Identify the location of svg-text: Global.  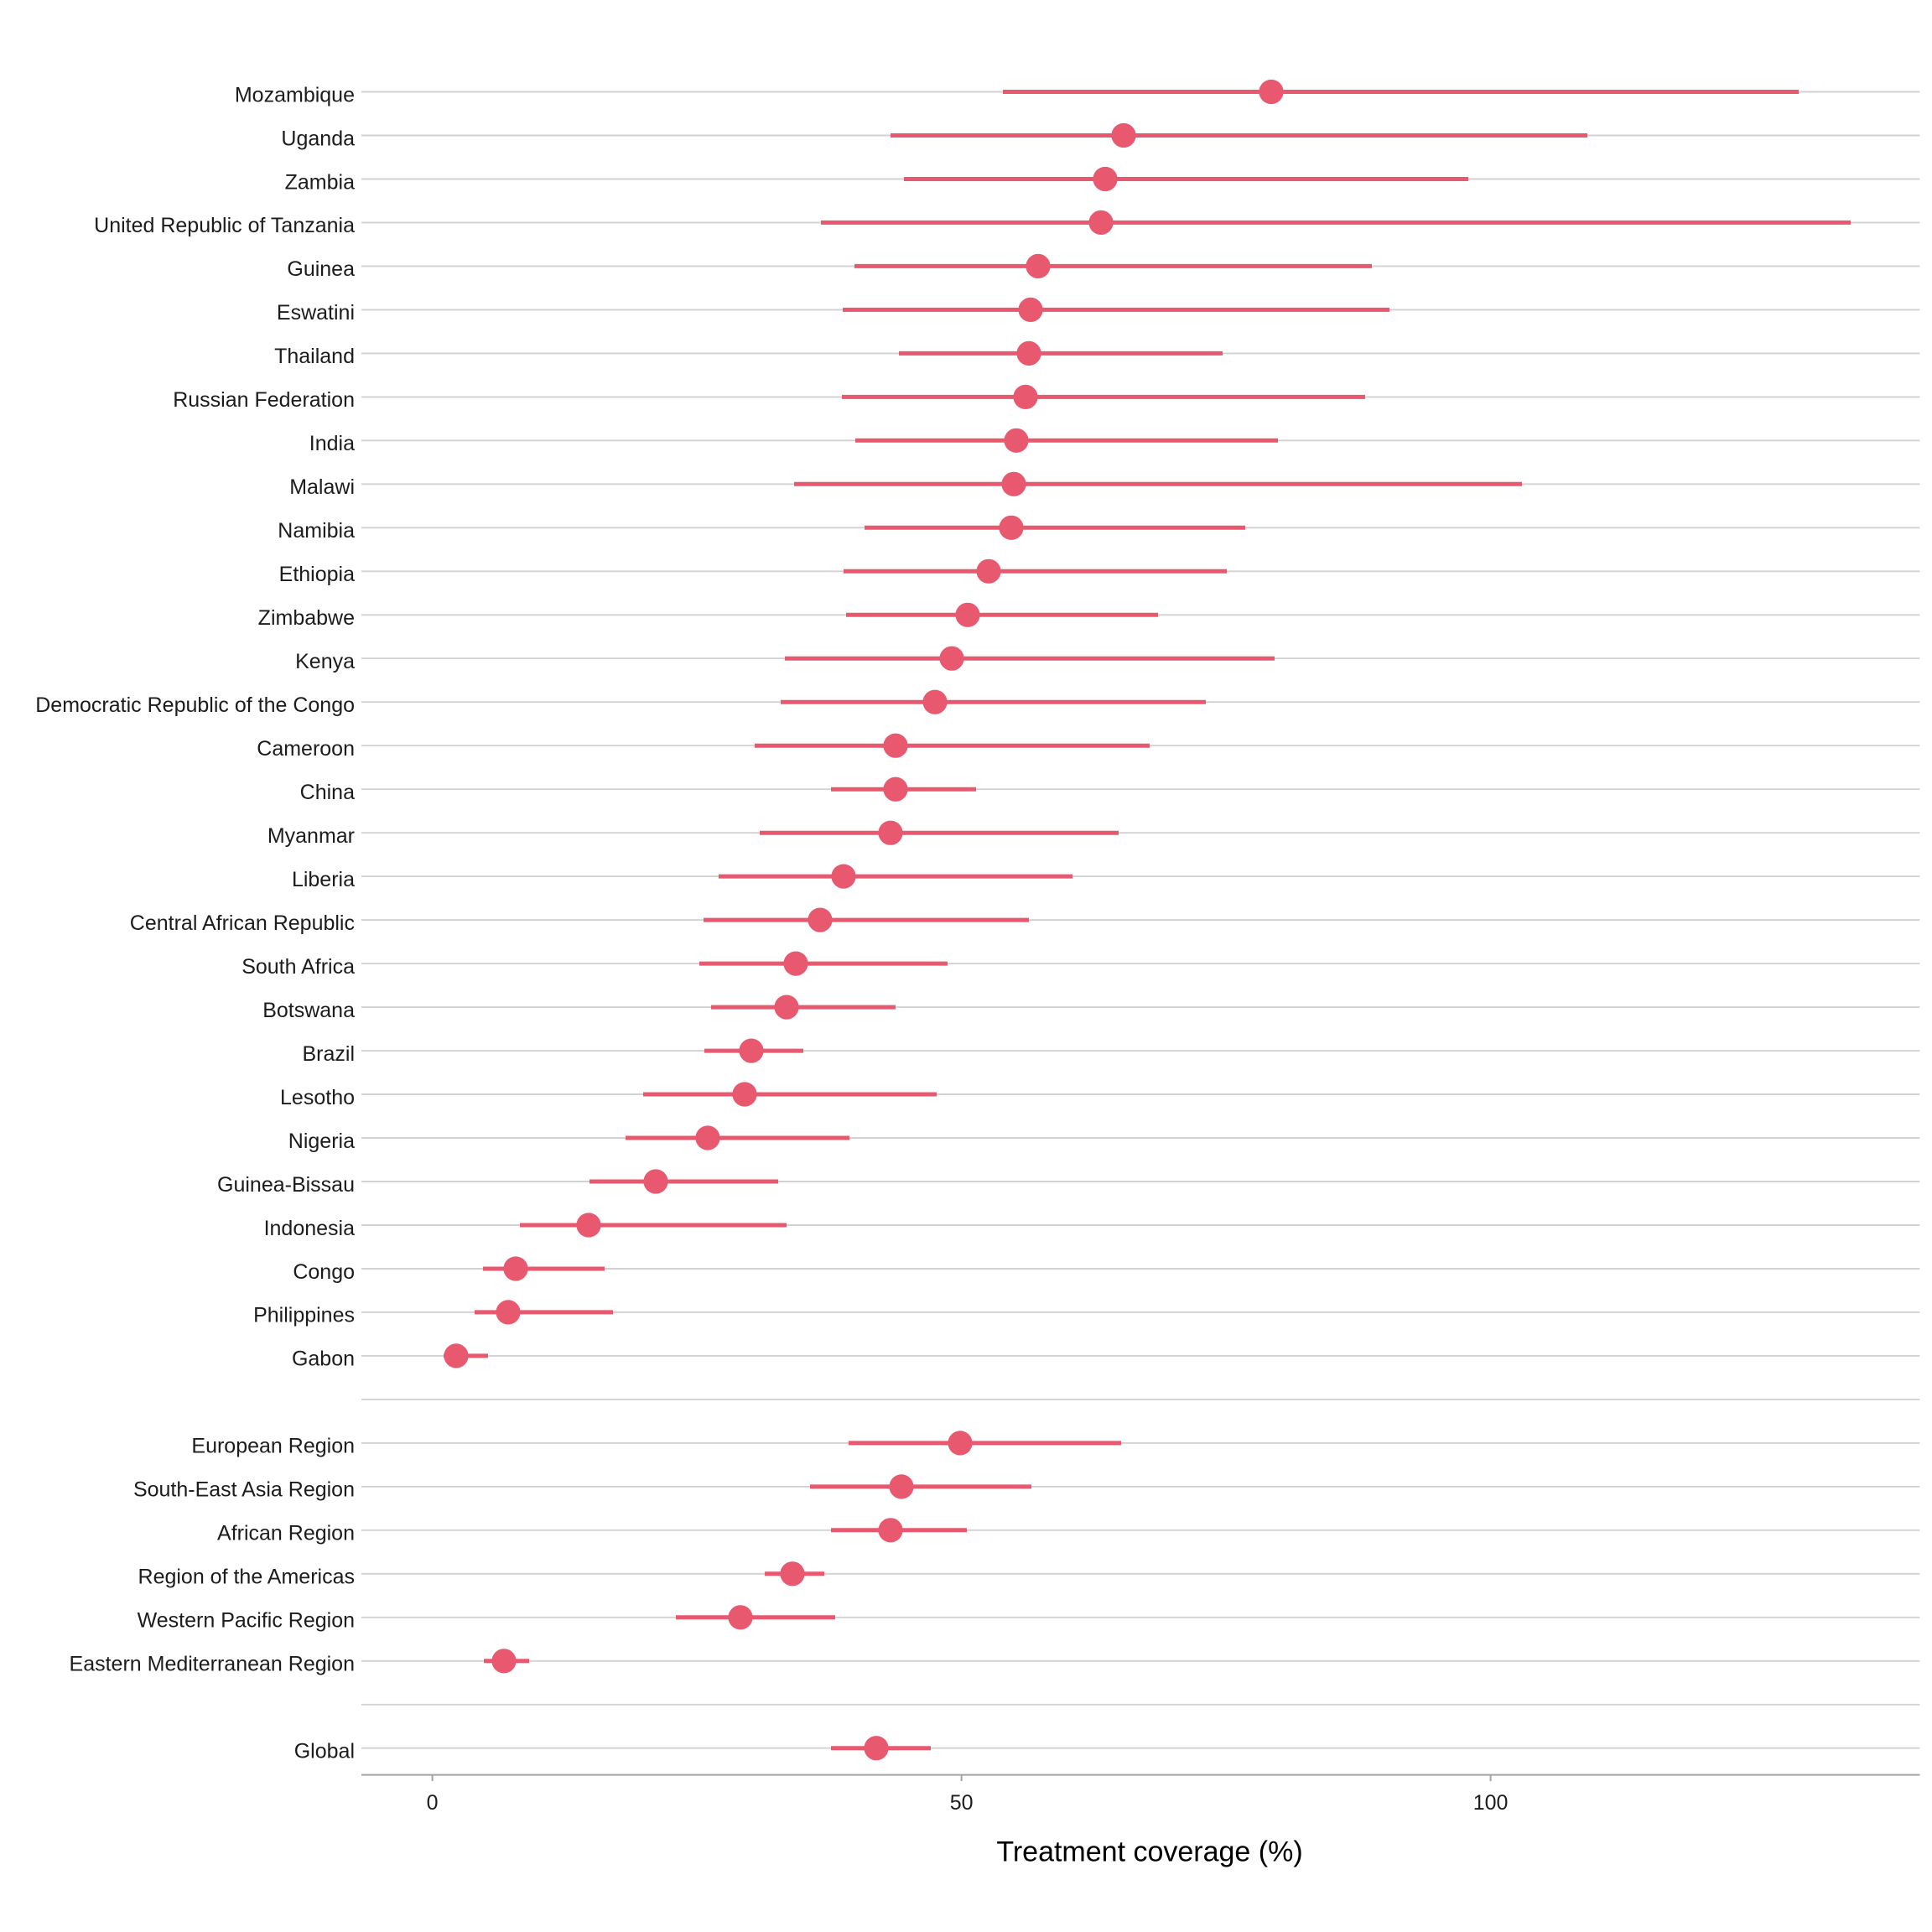
(324, 1751).